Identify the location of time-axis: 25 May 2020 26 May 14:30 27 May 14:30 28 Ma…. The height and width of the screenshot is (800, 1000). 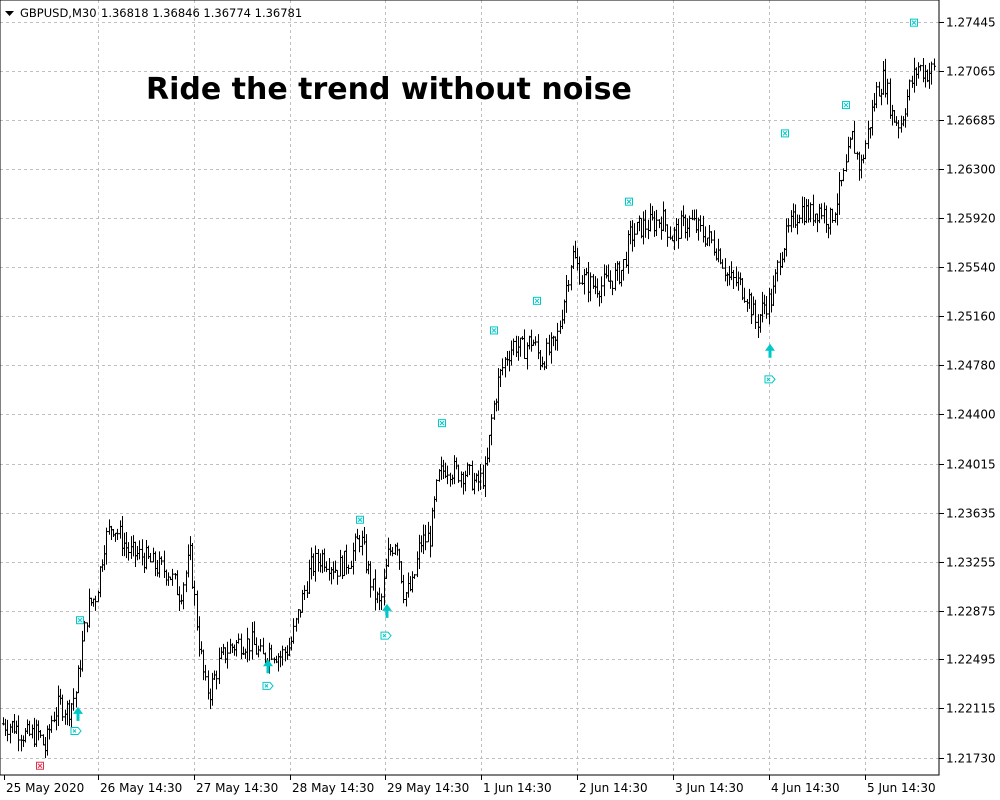
(470, 785).